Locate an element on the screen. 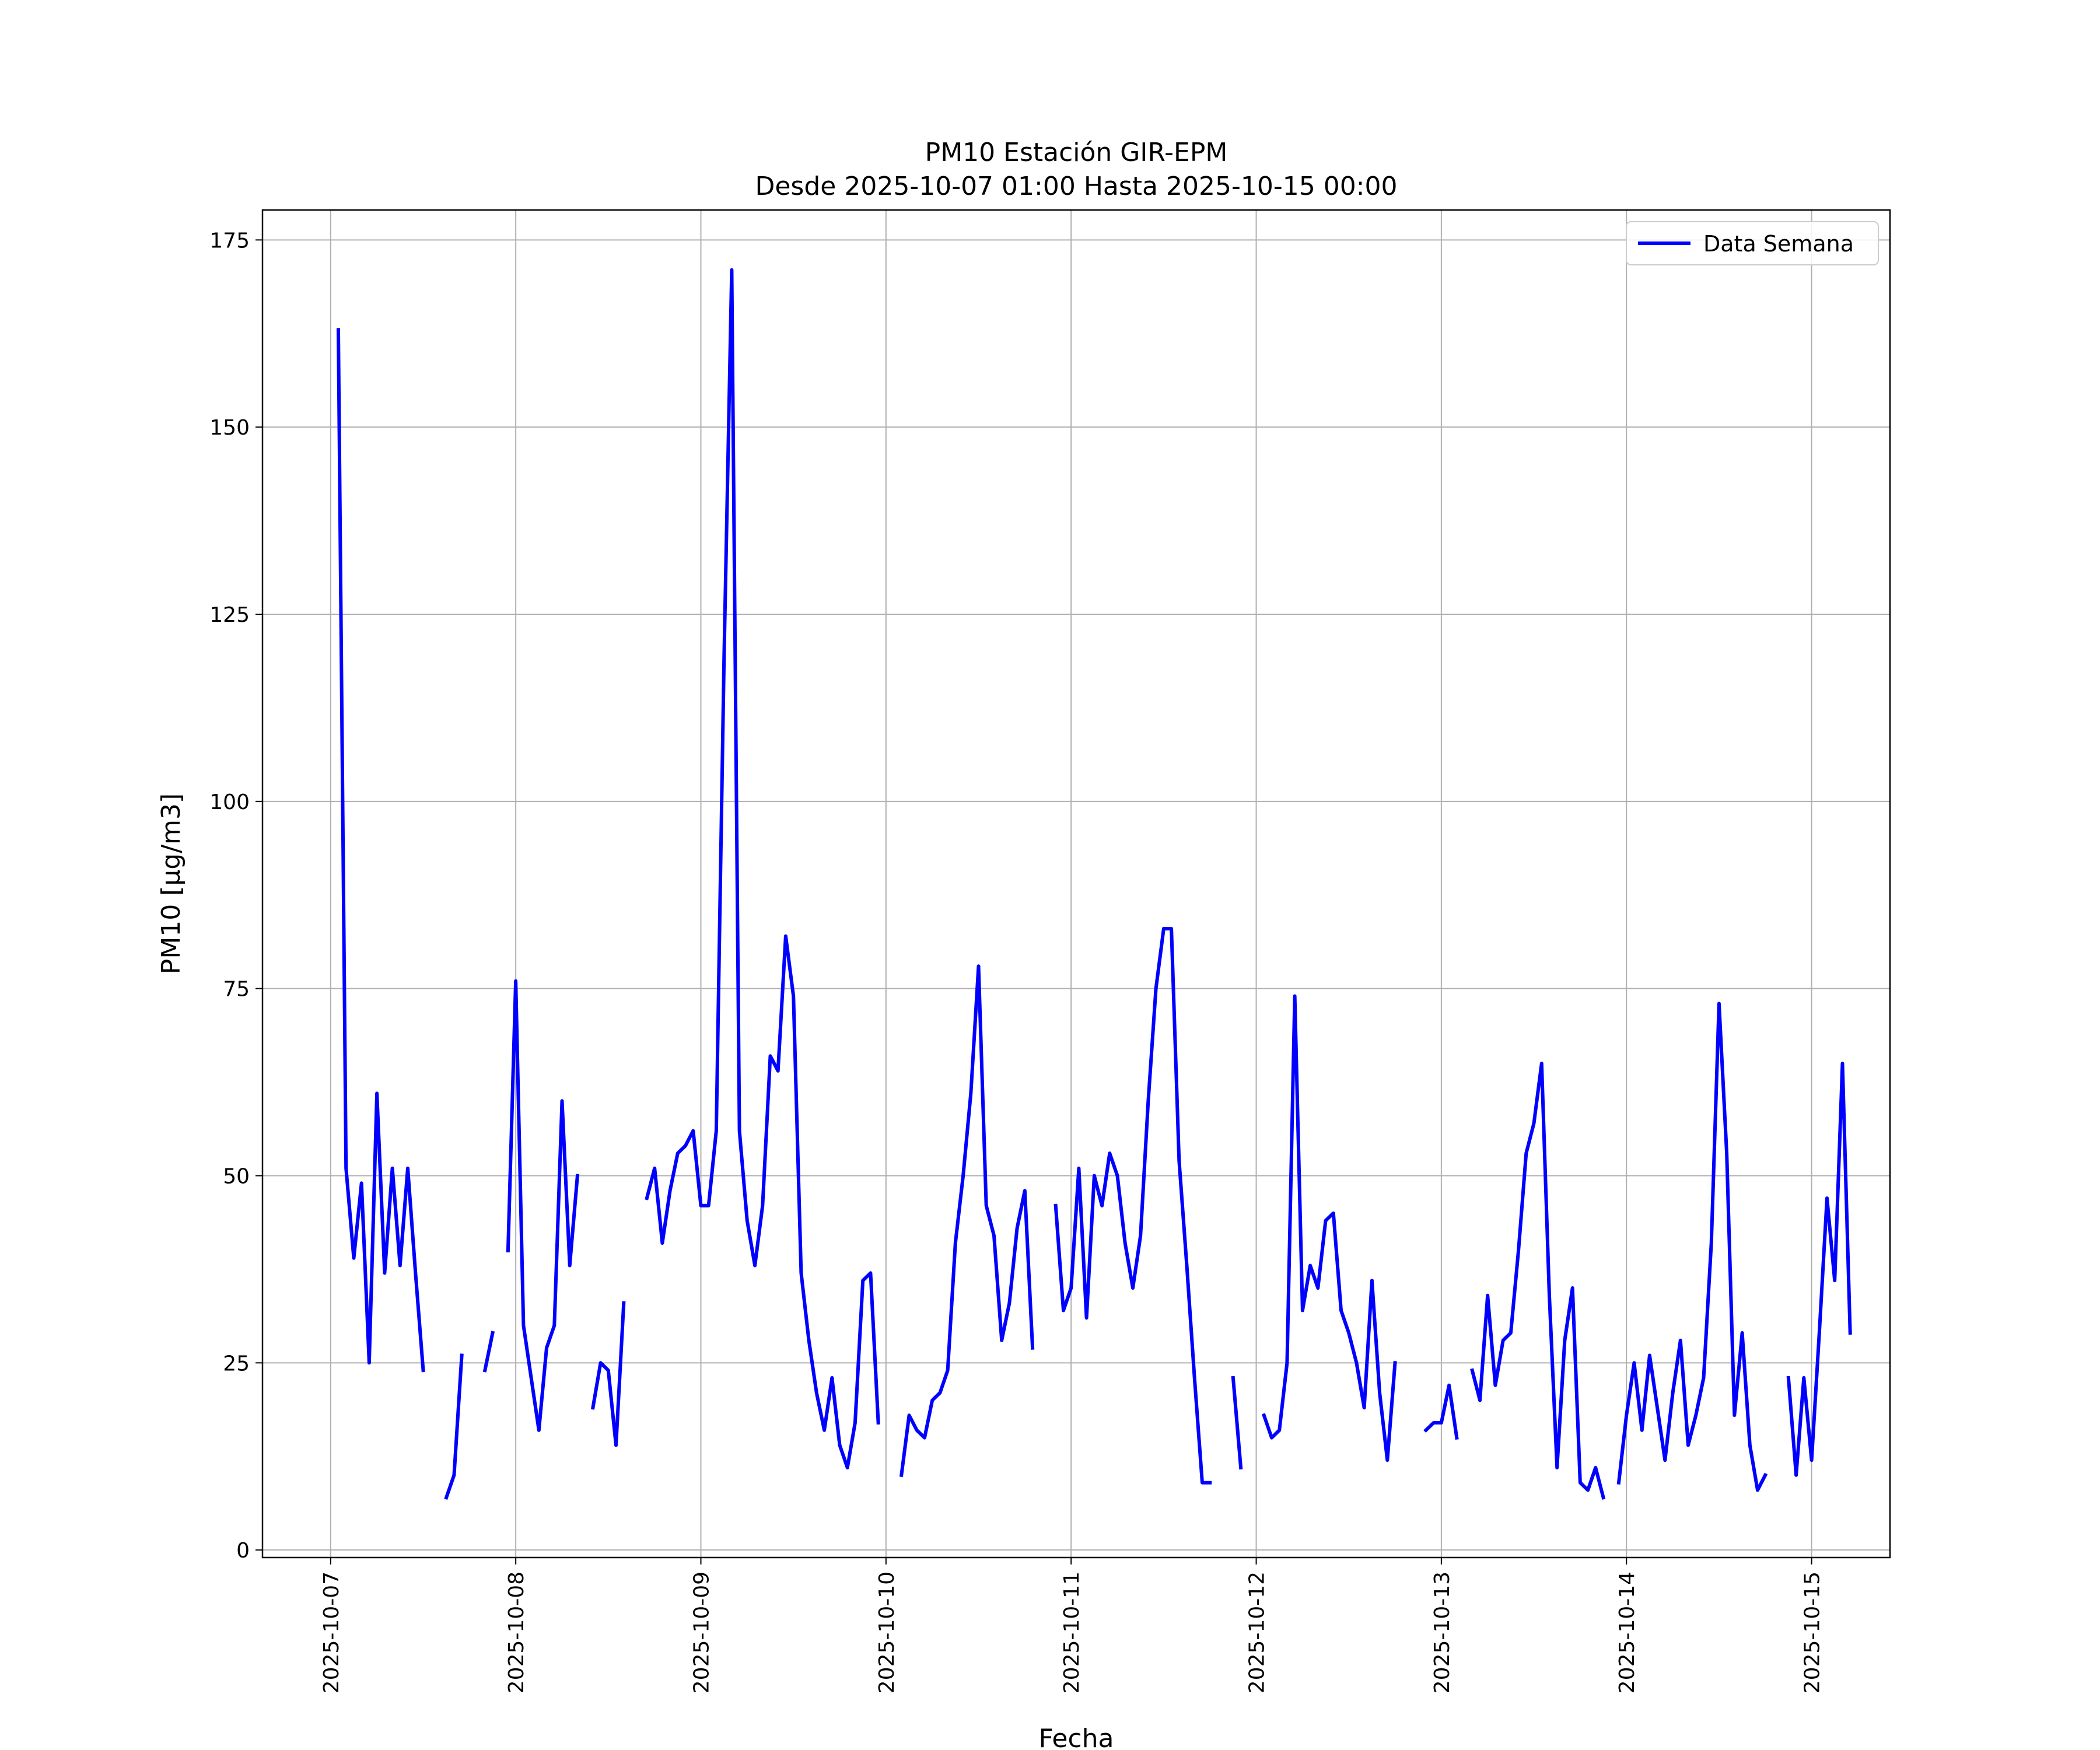 Image resolution: width=2100 pixels, height=1750 pixels. legend: Data Semana is located at coordinates (1752, 243).